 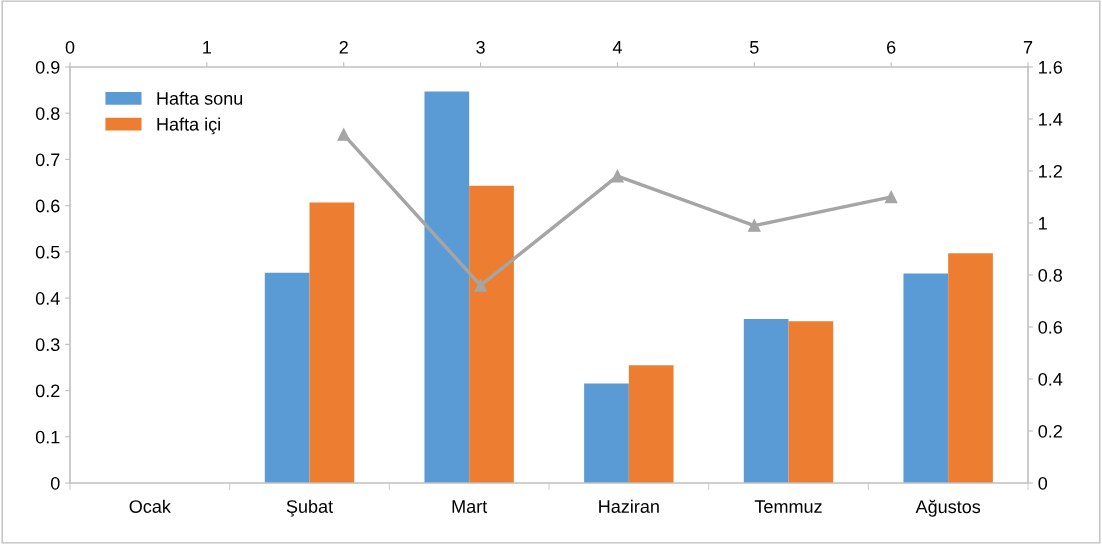 I want to click on x-tick-label: 7, so click(x=1028, y=47).